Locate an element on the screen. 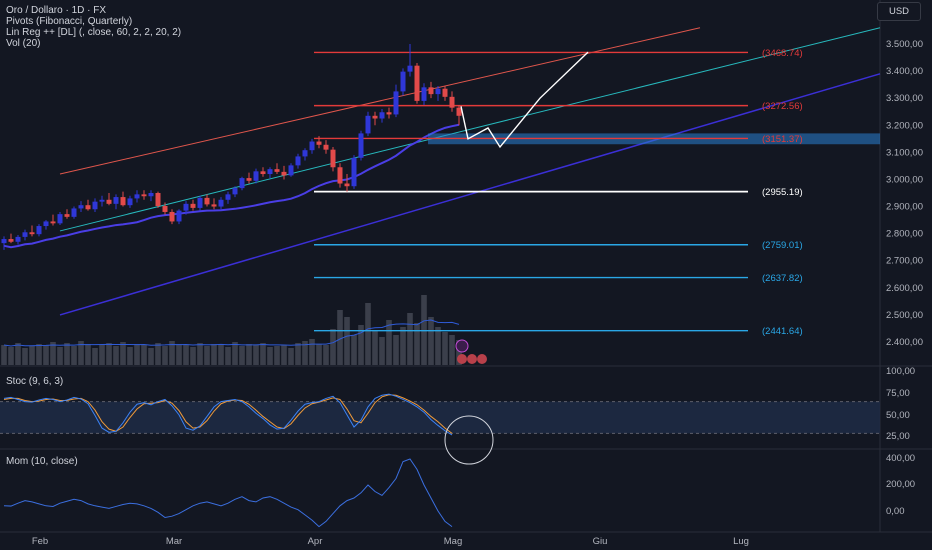  event-icon is located at coordinates (462, 346).